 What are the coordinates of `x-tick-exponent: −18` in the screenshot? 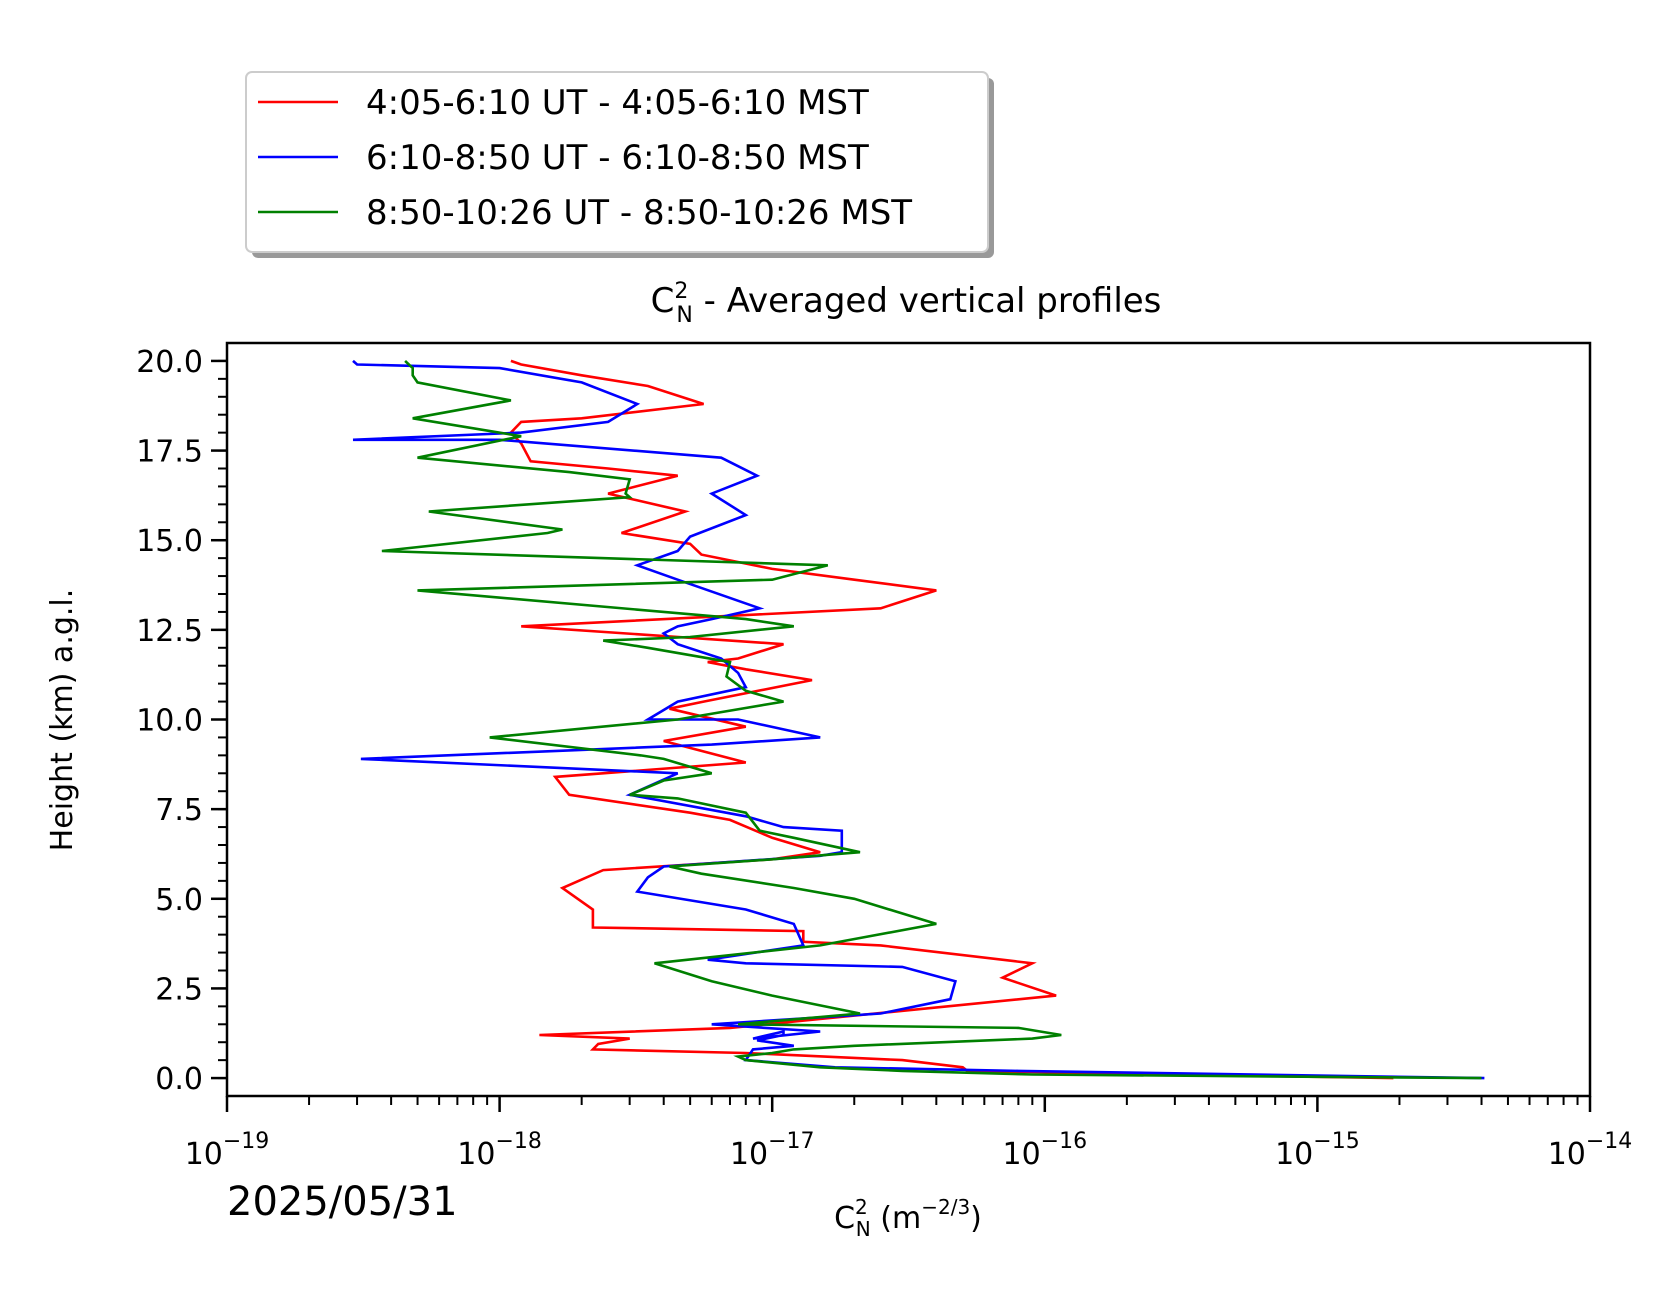 It's located at (518, 1141).